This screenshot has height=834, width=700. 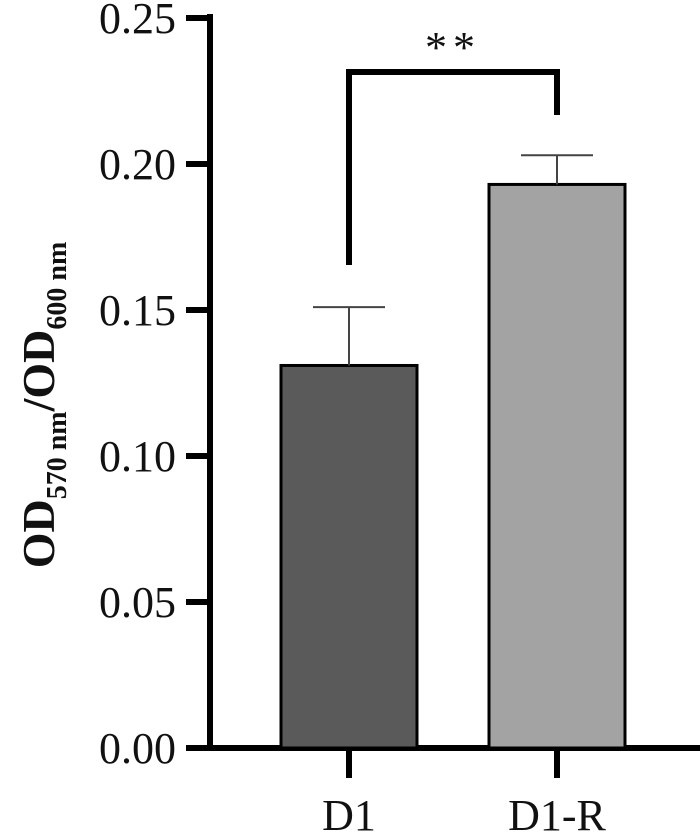 I want to click on y-axis-label: OD570 nm/OD600 nm, so click(x=43, y=405).